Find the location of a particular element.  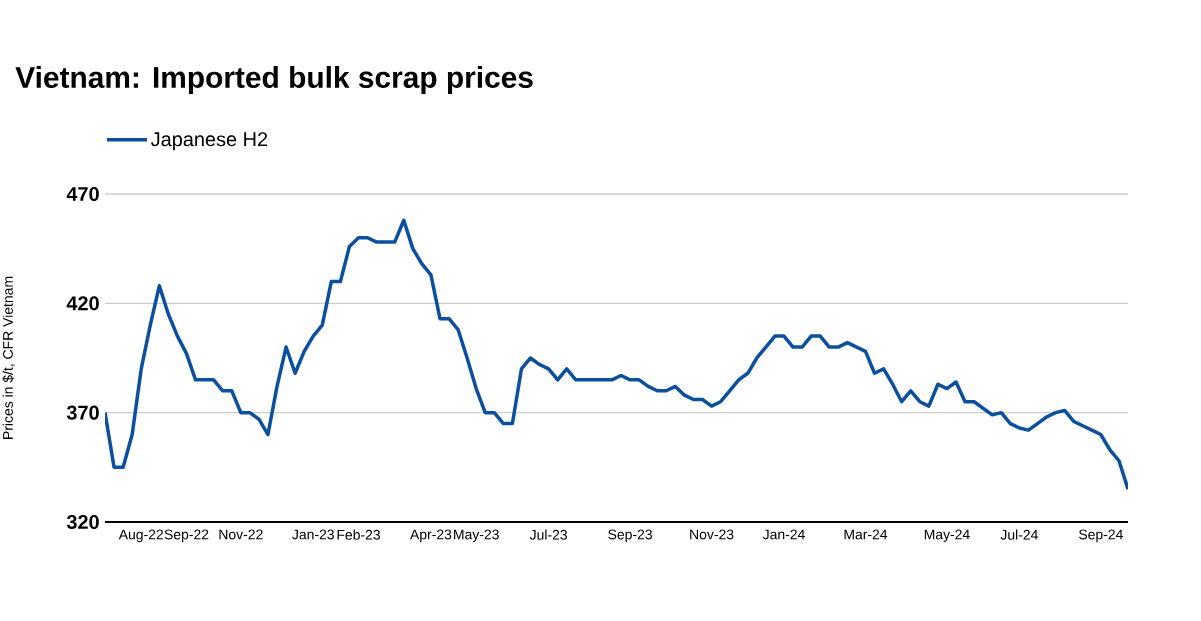

x-tick-label: Sep-24 is located at coordinates (1101, 536).